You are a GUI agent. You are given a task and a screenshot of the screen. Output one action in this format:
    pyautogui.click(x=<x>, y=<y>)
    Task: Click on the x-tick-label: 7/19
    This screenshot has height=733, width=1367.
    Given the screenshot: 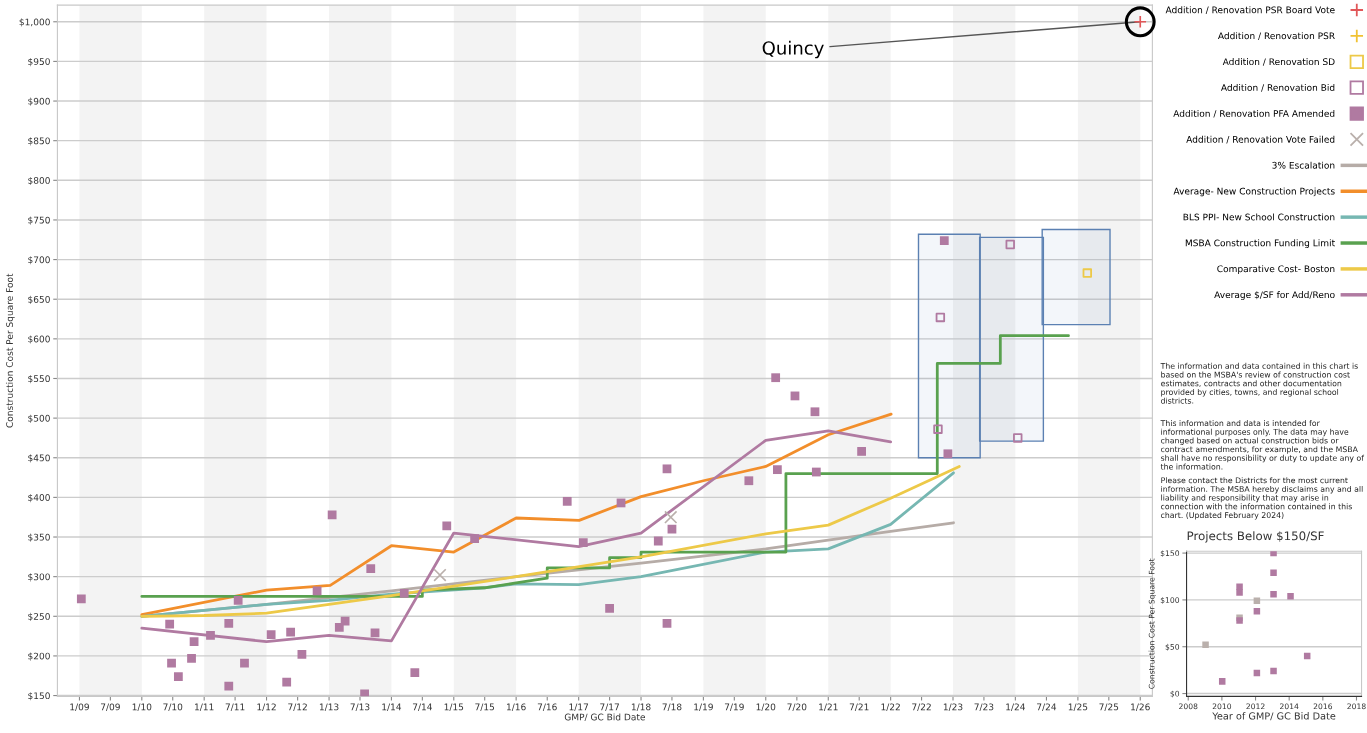 What is the action you would take?
    pyautogui.click(x=734, y=707)
    